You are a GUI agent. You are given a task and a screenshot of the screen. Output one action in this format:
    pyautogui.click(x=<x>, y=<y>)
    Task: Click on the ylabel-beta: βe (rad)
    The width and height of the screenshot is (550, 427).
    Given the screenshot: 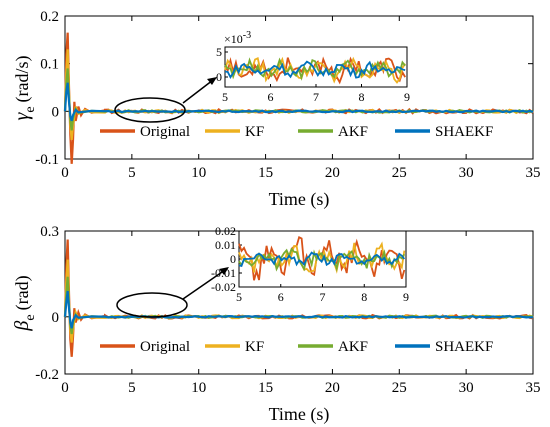 What is the action you would take?
    pyautogui.click(x=24, y=303)
    